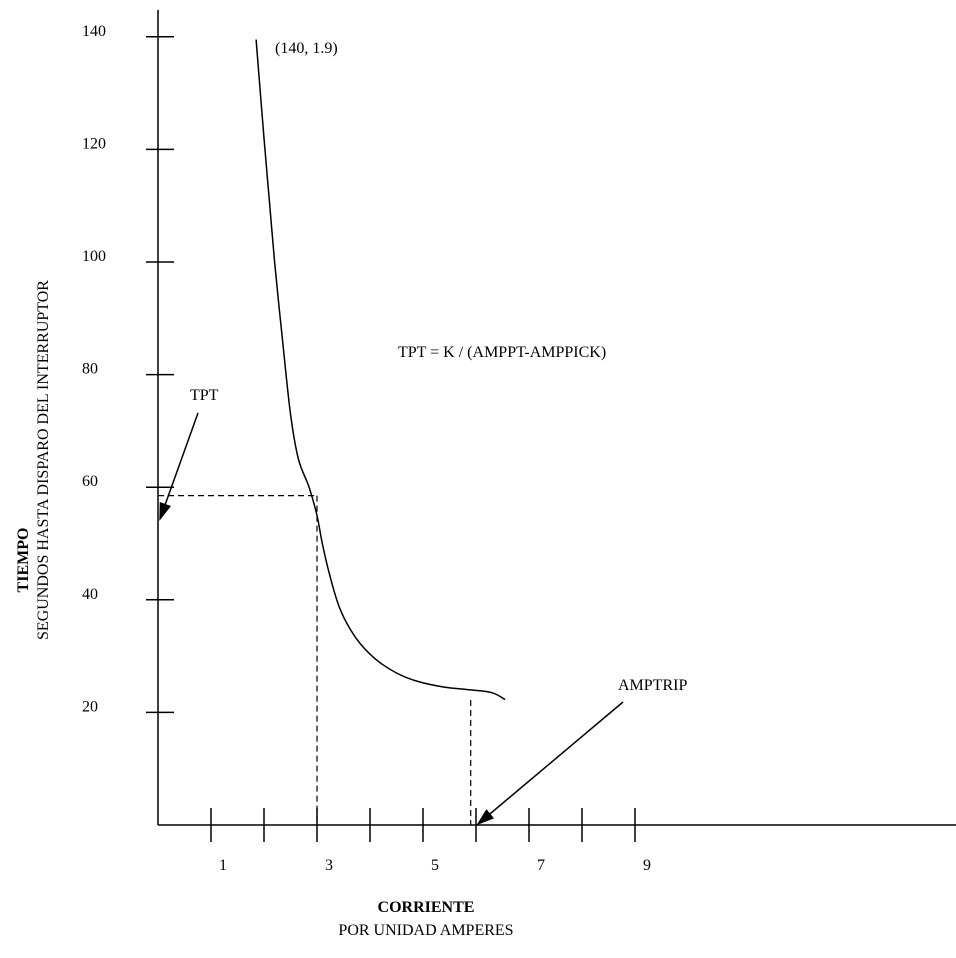  Describe the element at coordinates (94, 256) in the screenshot. I see `y-tick-label-100: 100` at that location.